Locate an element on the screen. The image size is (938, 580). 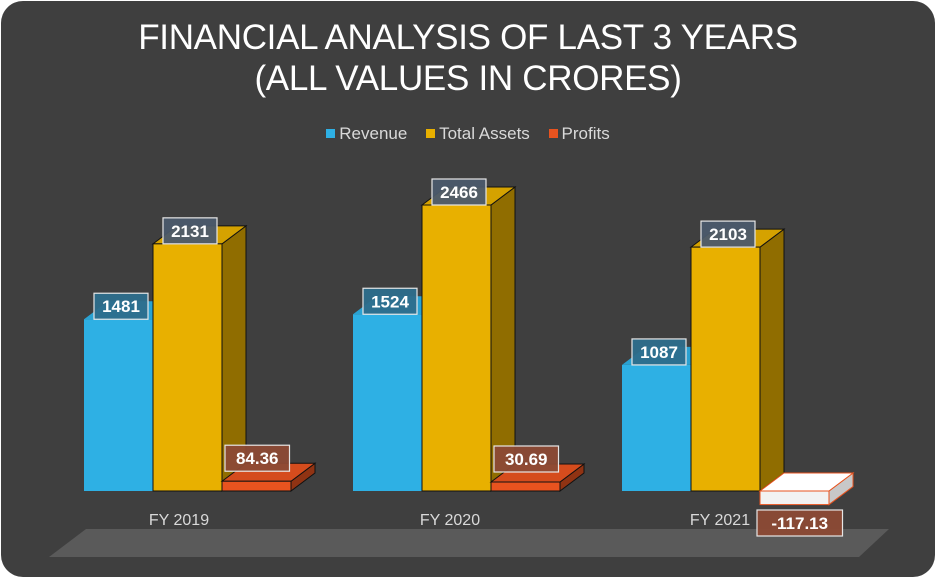
data-label-box-revenue-fy-2021 is located at coordinates (659, 352).